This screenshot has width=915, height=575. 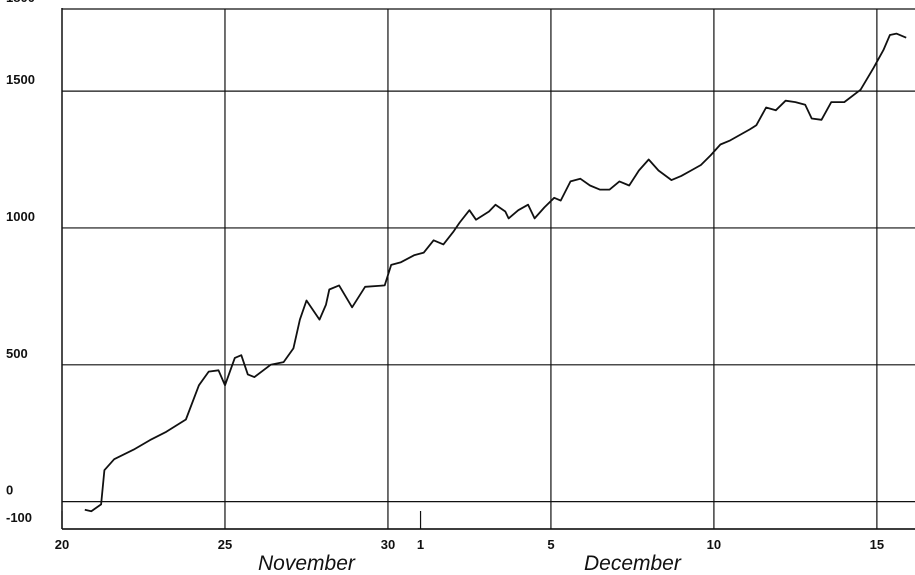 What do you see at coordinates (62, 544) in the screenshot?
I see `x-tick-label: 20` at bounding box center [62, 544].